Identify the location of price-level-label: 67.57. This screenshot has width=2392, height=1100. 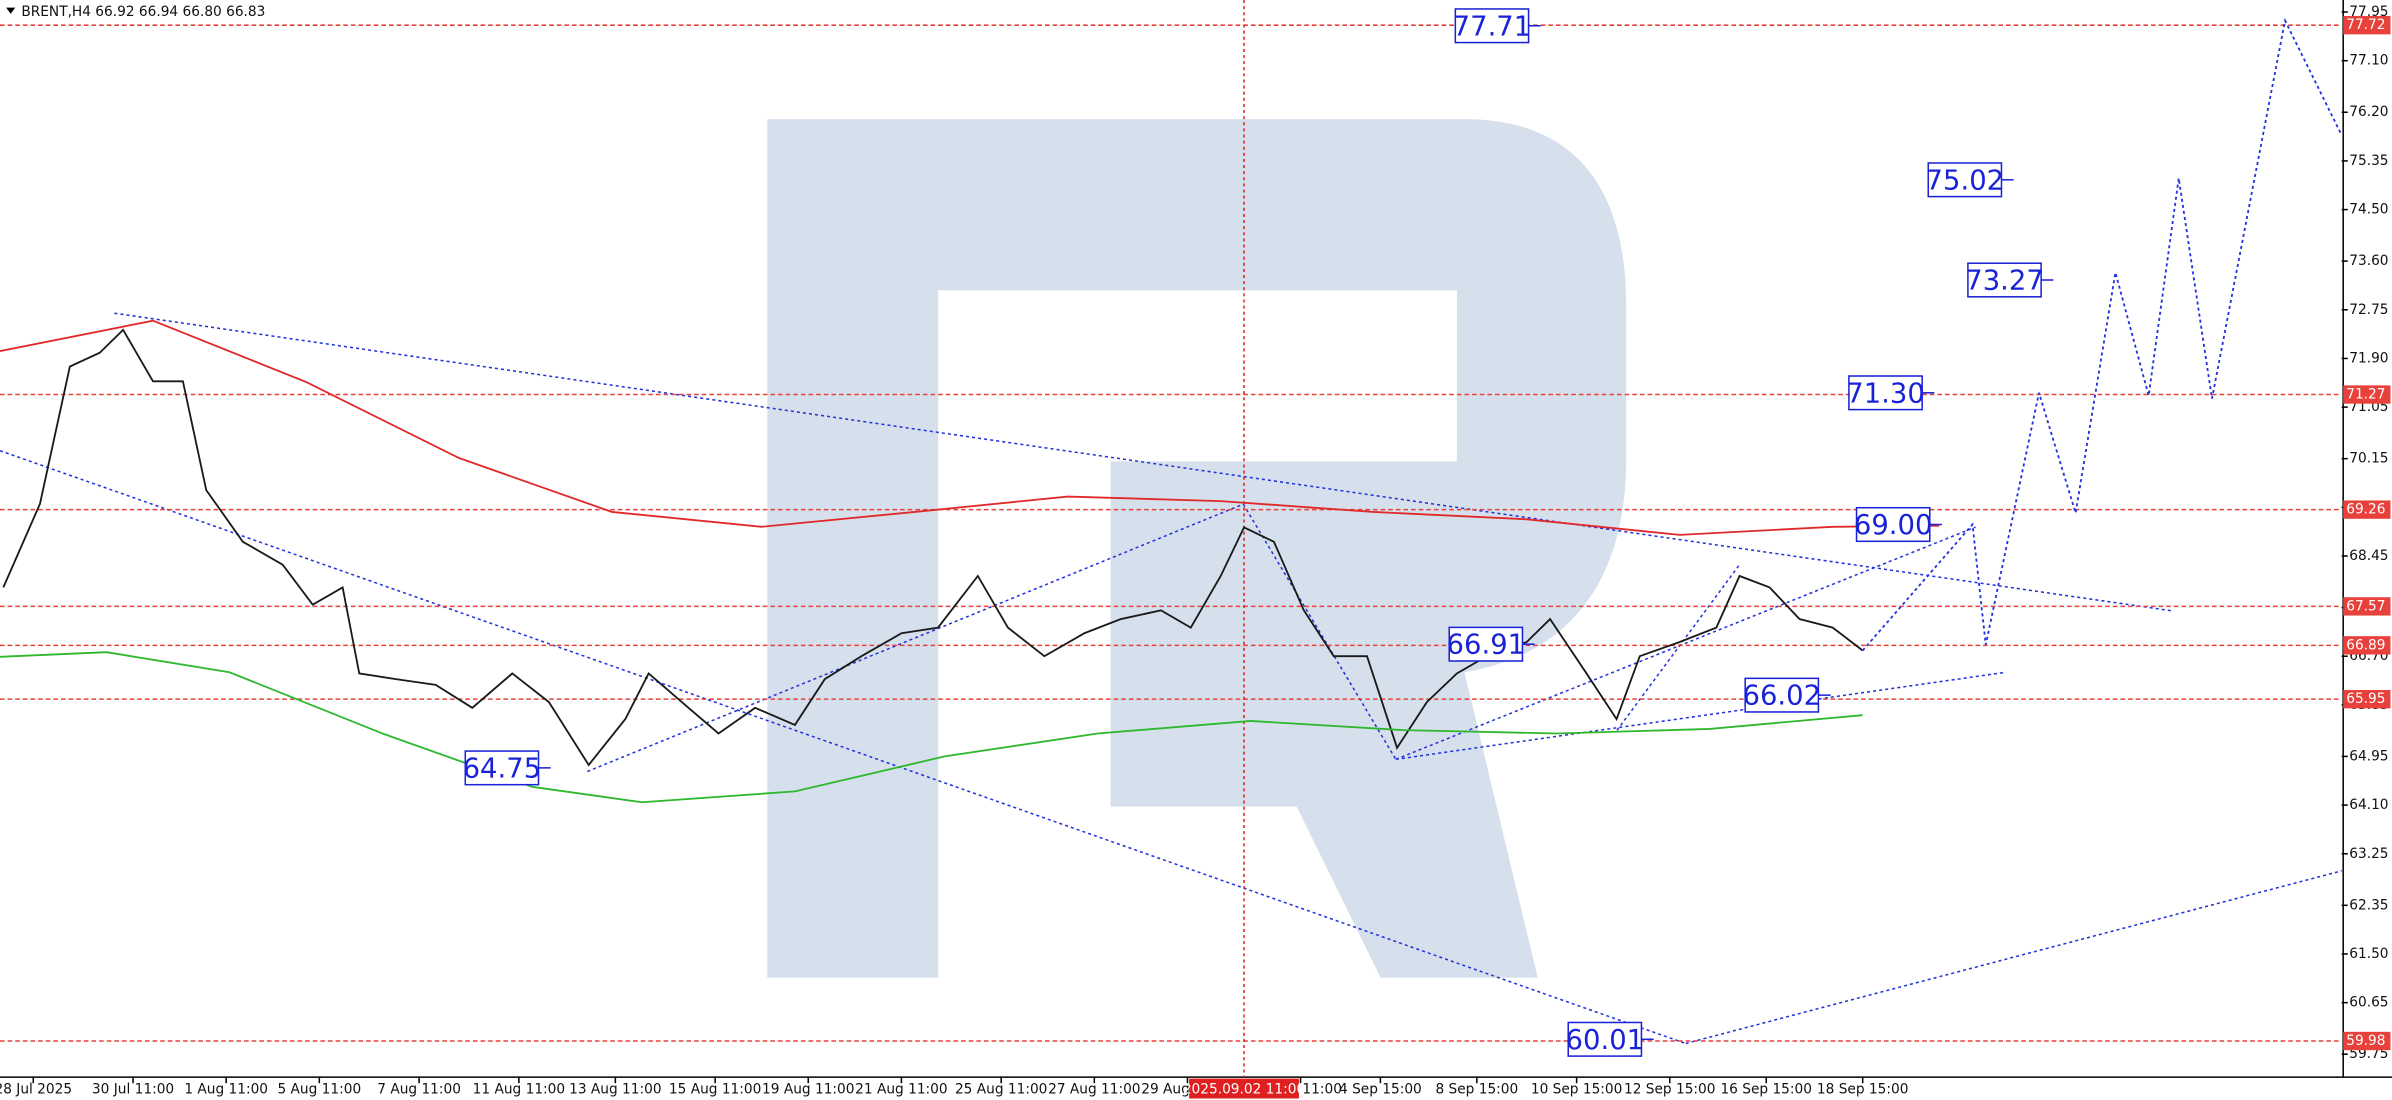
(2365, 606).